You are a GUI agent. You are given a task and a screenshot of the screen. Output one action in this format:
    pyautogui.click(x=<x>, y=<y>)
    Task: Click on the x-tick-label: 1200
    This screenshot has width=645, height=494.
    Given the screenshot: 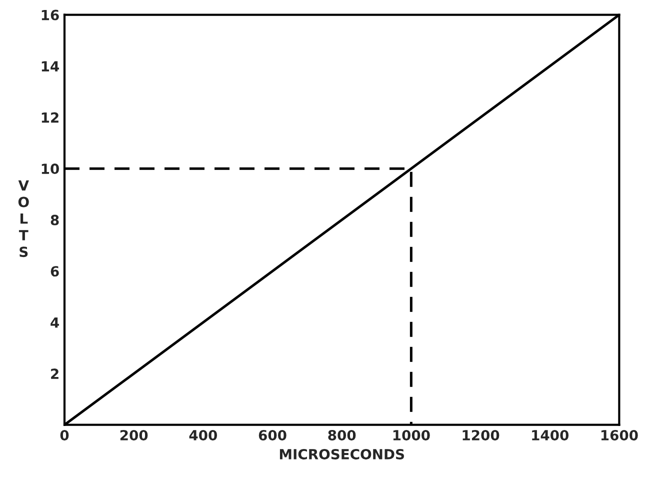 What is the action you would take?
    pyautogui.click(x=481, y=435)
    